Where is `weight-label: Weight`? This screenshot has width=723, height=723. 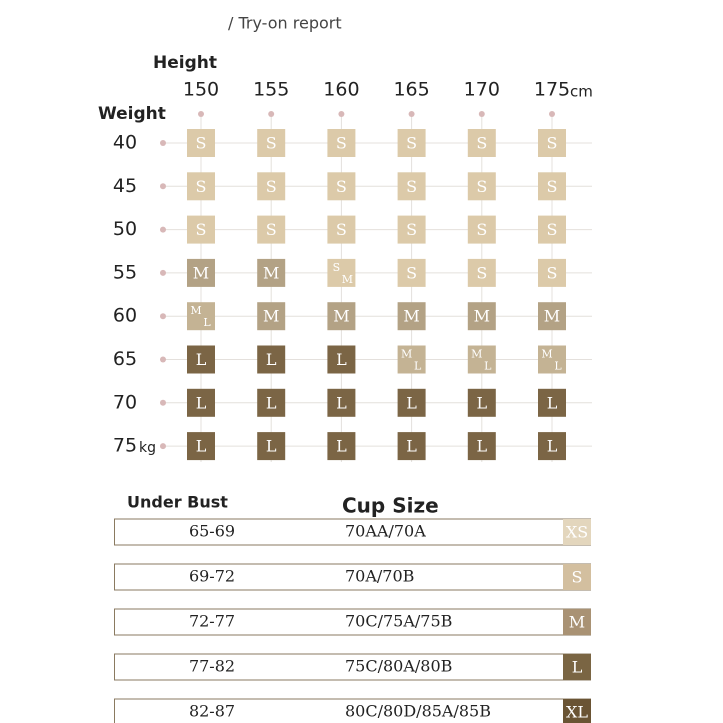
weight-label: Weight is located at coordinates (132, 114).